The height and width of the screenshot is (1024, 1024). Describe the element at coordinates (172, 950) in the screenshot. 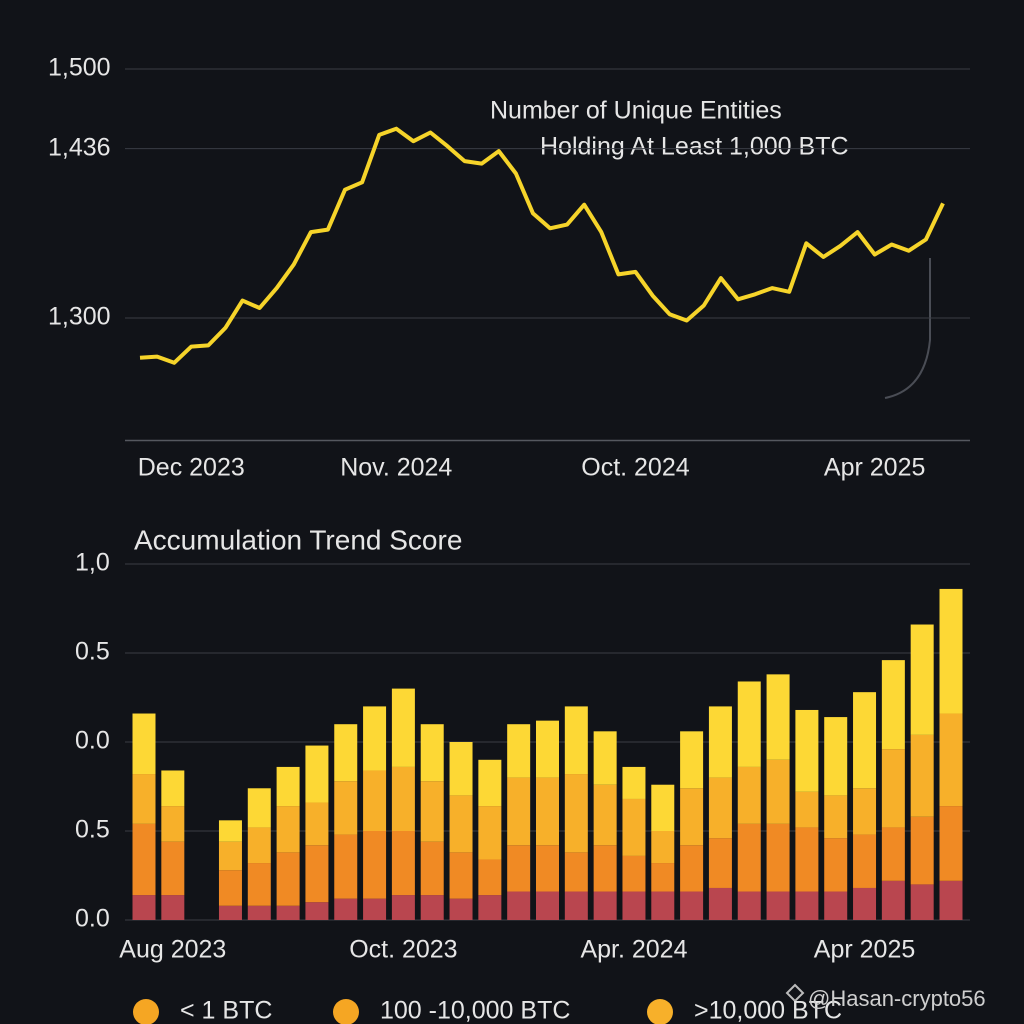

I see `x-tick-label: Aug 2023` at that location.